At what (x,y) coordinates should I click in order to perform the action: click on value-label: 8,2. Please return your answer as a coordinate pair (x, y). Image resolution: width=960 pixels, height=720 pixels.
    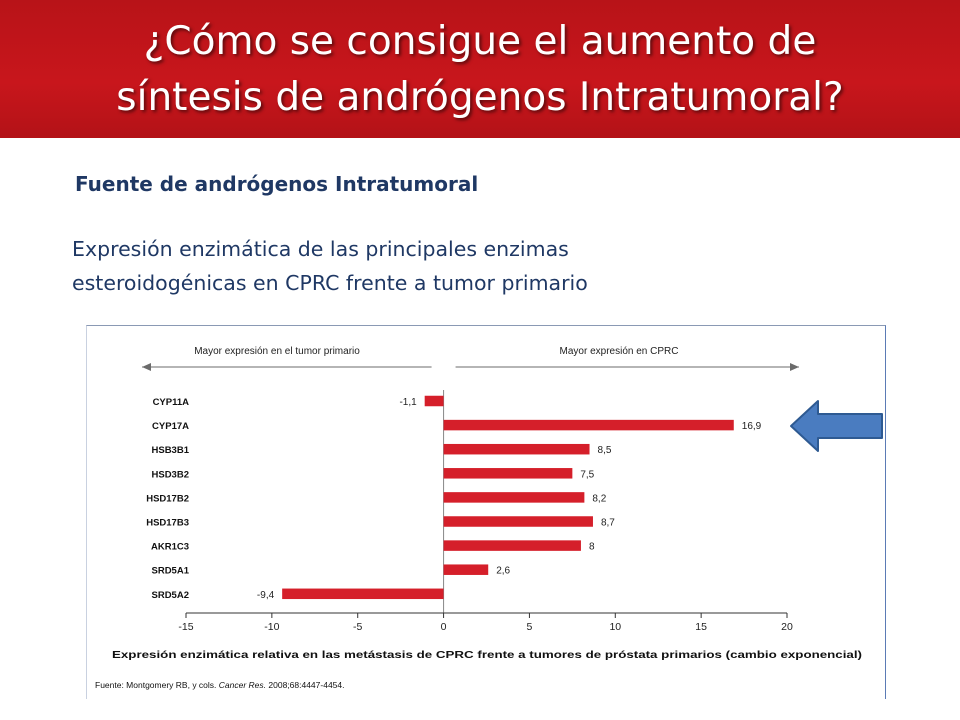
    Looking at the image, I should click on (599, 498).